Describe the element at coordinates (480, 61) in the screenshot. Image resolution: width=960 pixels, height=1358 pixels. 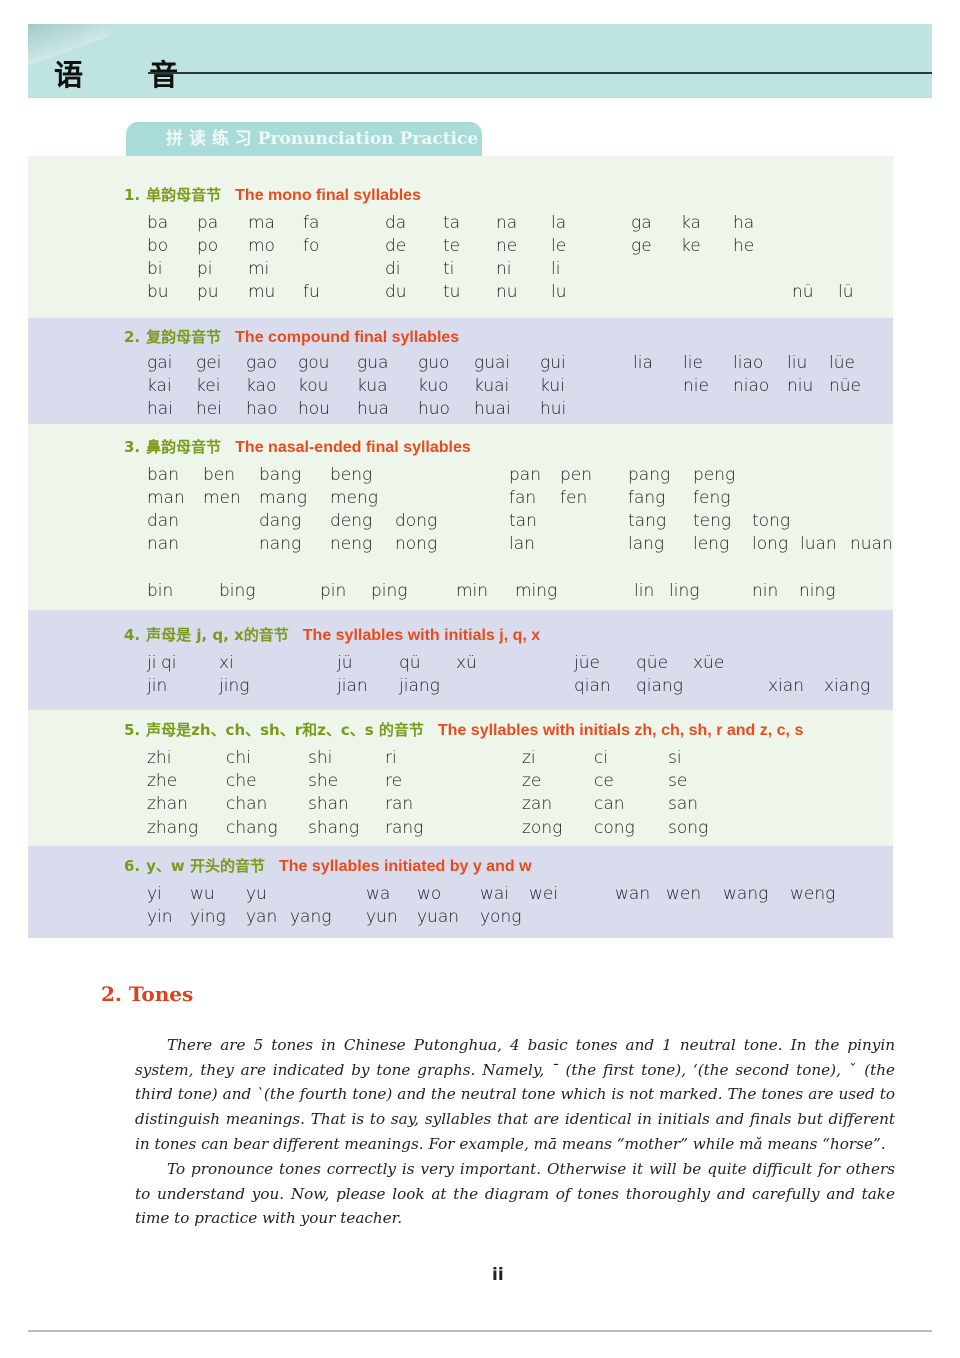
I see `header-band` at that location.